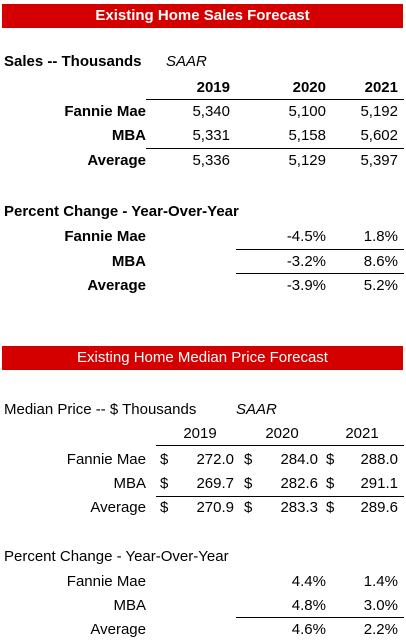 Image resolution: width=406 pixels, height=642 pixels. I want to click on price-average-topline, so click(280, 496).